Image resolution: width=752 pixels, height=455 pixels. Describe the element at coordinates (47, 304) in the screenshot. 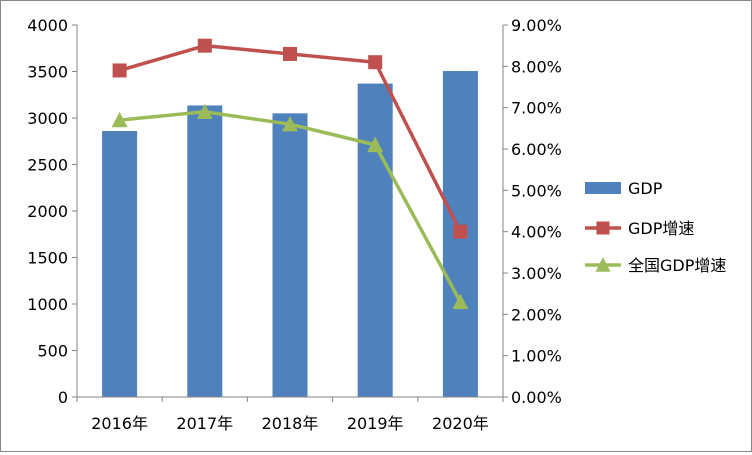

I see `y-left-tick-label: 1000` at that location.